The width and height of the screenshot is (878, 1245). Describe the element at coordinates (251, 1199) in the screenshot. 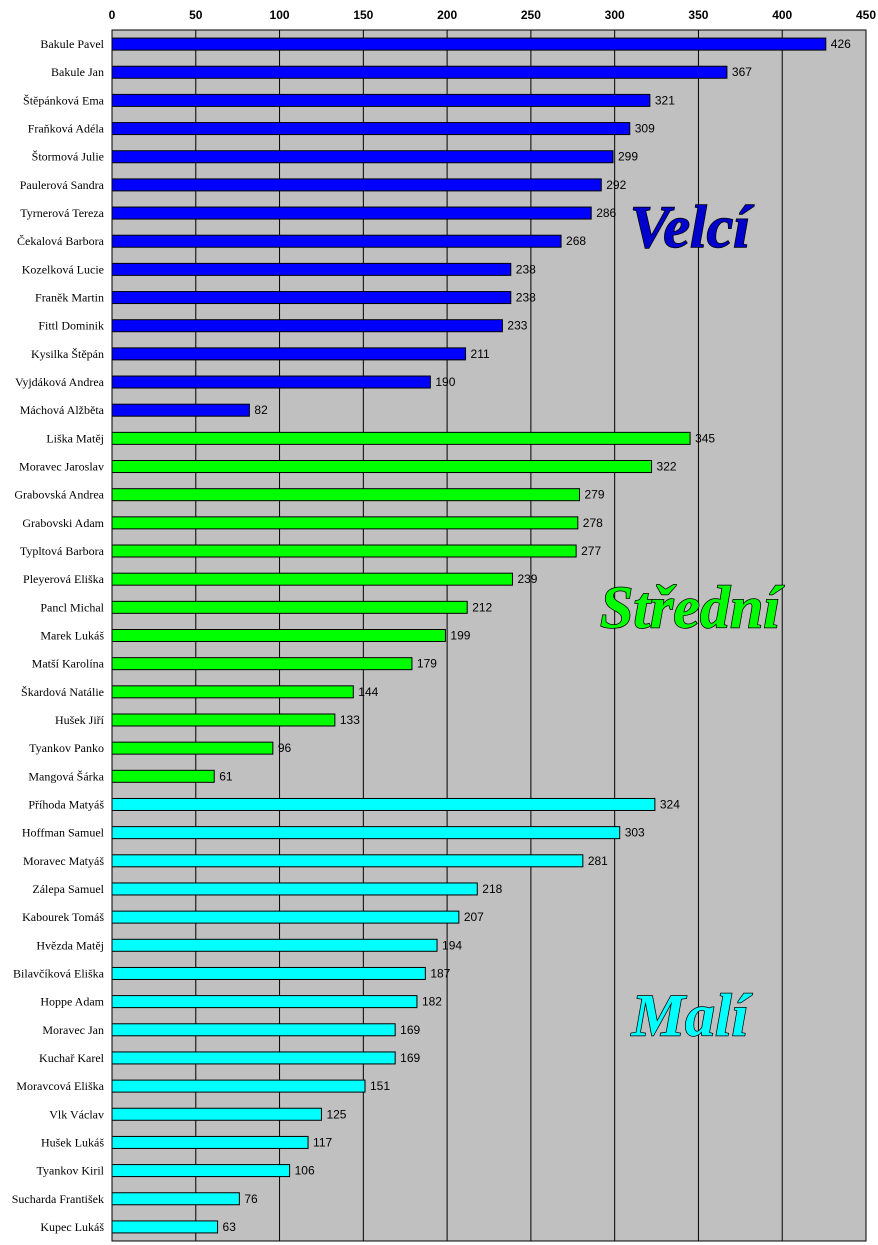

I see `value-label: 76` at that location.